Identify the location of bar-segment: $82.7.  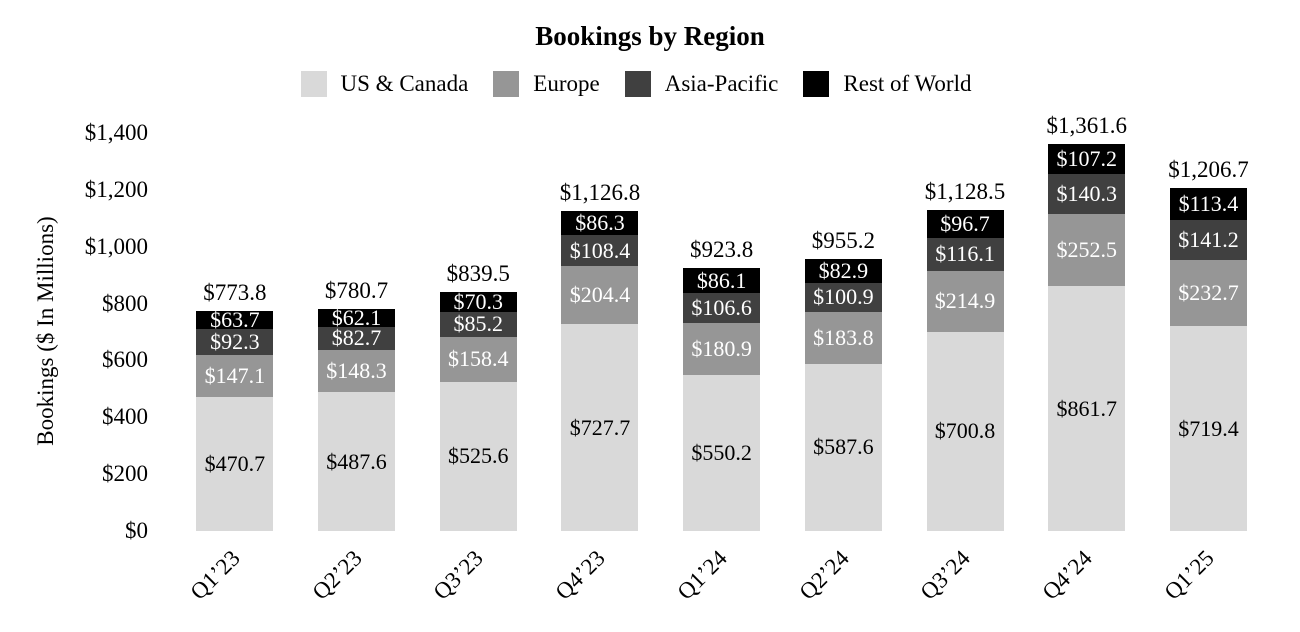
(357, 338).